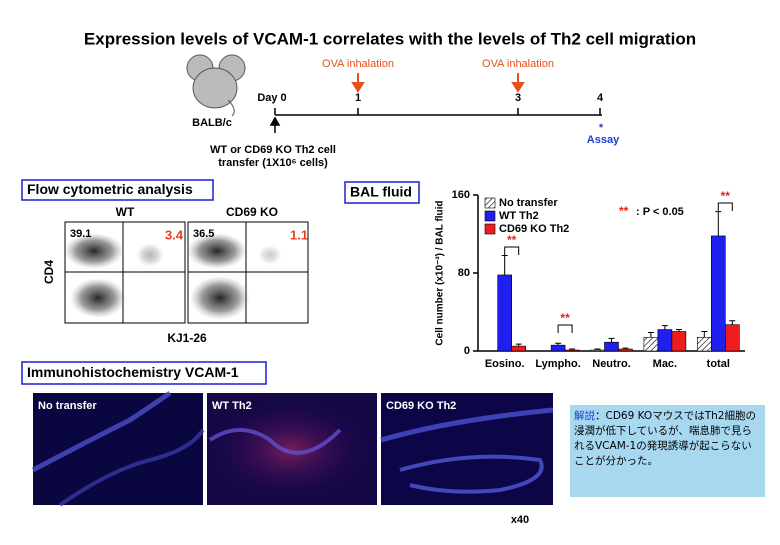 The image size is (780, 545). I want to click on y-tick-label: 160, so click(461, 195).